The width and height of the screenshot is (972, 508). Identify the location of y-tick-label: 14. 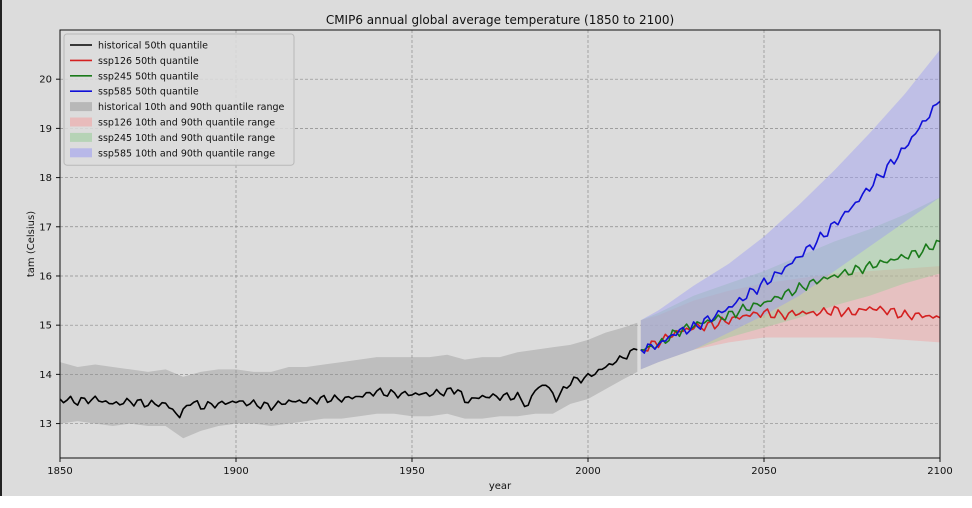
(45, 375).